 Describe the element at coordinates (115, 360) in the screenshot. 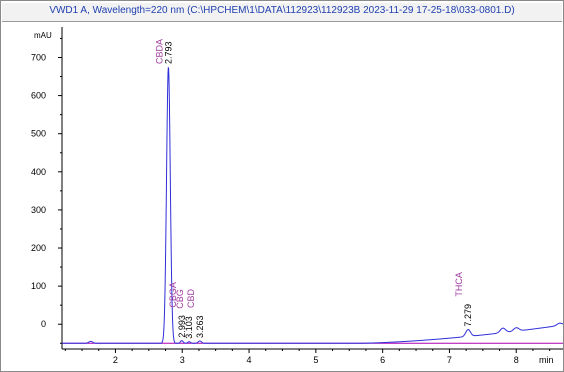

I see `x-tick-label: 2` at that location.